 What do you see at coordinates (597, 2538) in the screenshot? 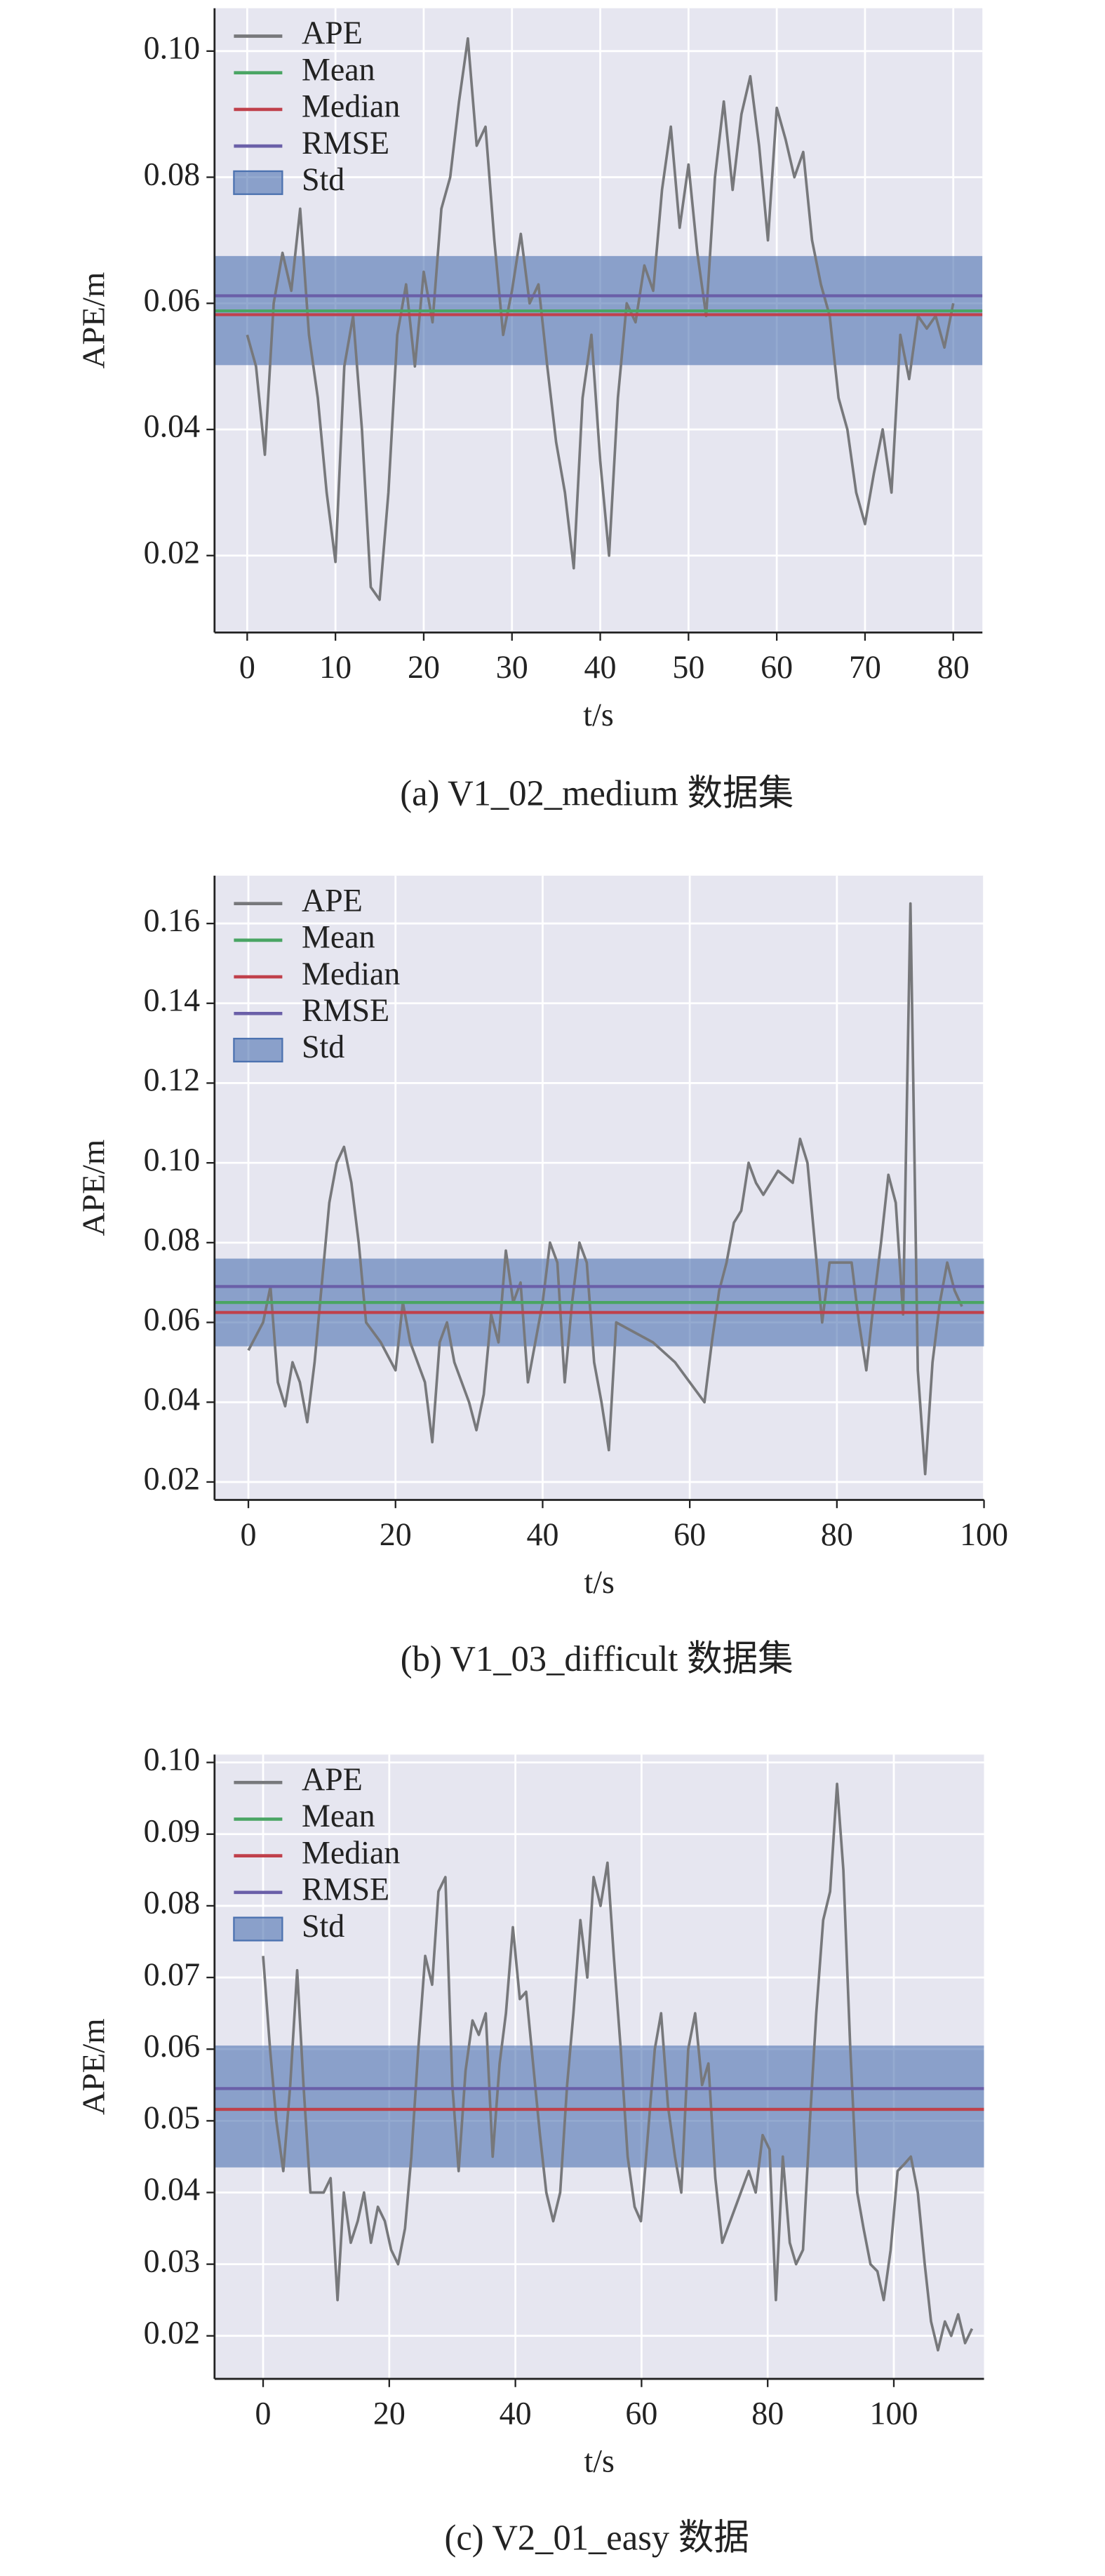
I see `caption: (c) V2_01_easy 数据` at bounding box center [597, 2538].